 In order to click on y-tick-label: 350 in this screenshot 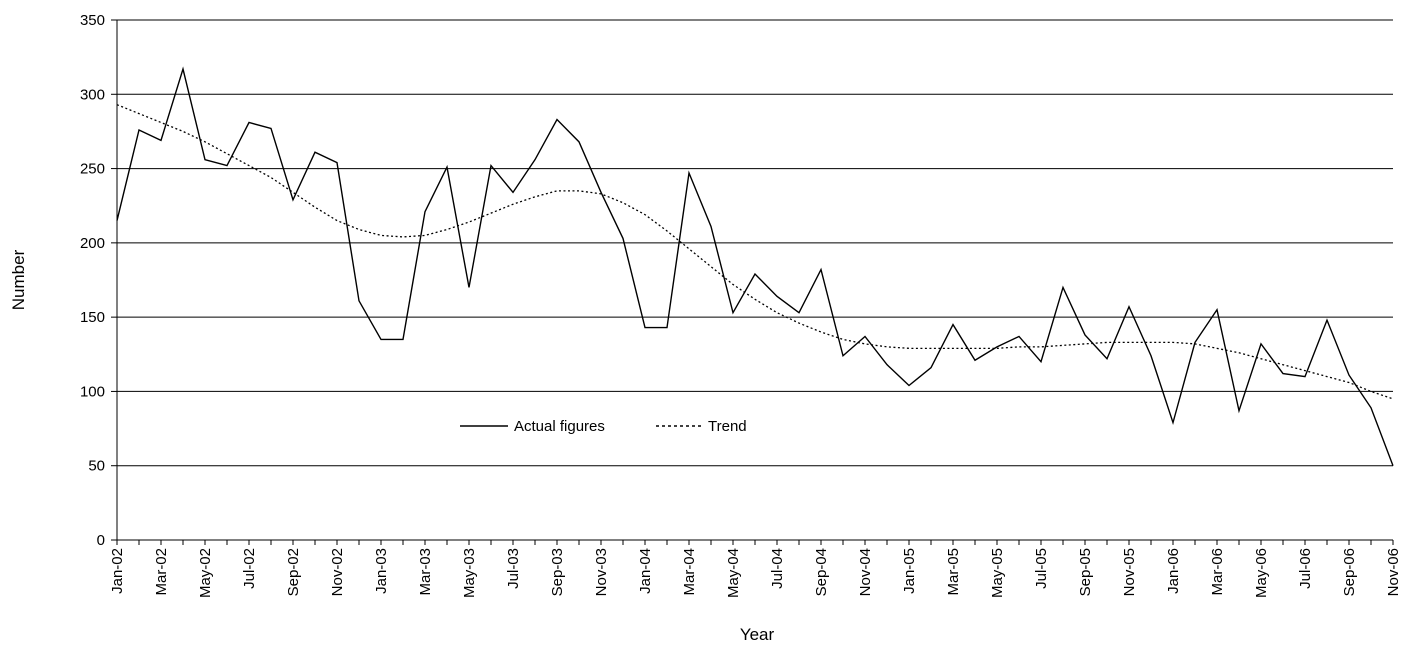, I will do `click(92, 20)`.